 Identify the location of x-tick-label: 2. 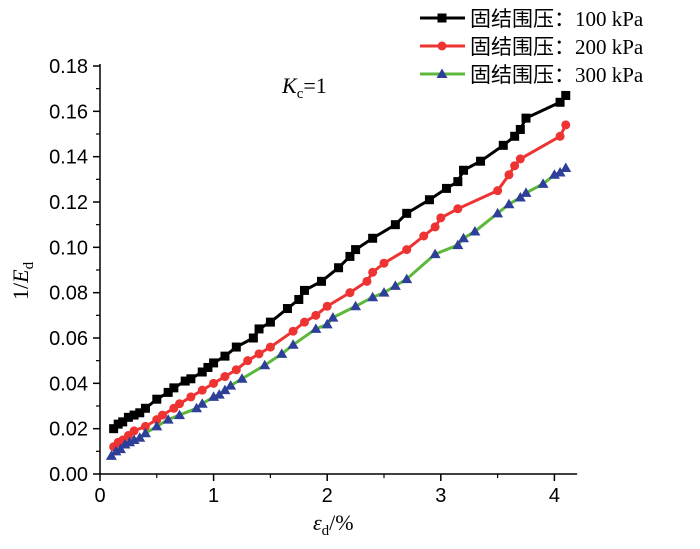
(327, 496).